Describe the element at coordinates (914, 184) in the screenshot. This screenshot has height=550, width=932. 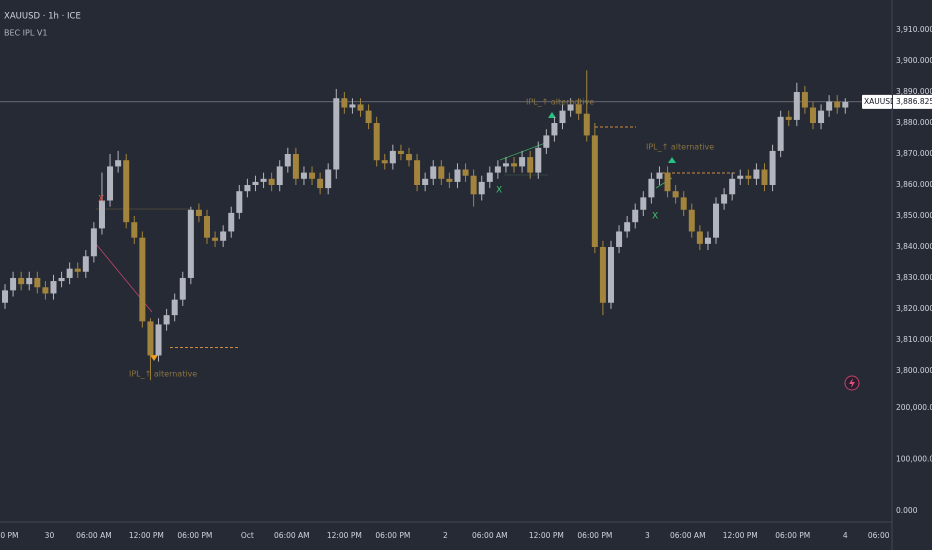
I see `y-tick-label: 3,860.000` at that location.